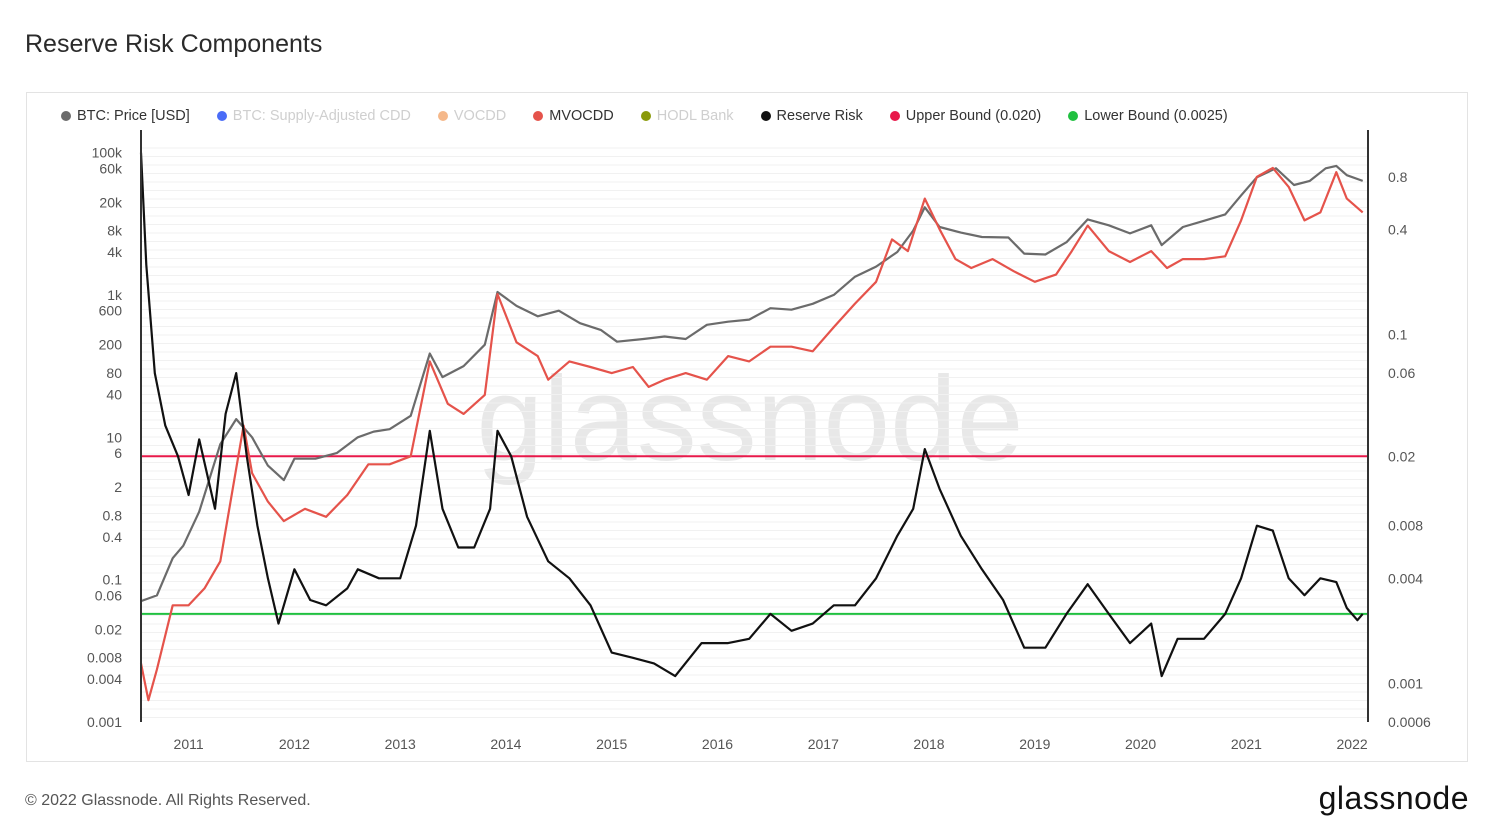  What do you see at coordinates (1246, 744) in the screenshot?
I see `x-axis-tick-label: 2021` at bounding box center [1246, 744].